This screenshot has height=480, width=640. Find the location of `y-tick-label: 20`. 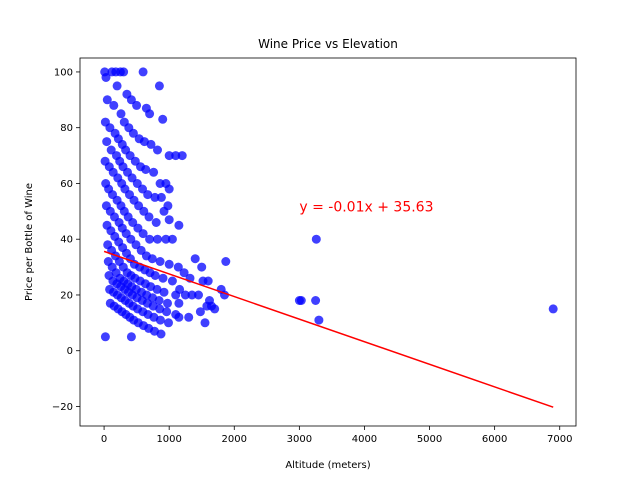

y-tick-label: 20 is located at coordinates (66, 295).